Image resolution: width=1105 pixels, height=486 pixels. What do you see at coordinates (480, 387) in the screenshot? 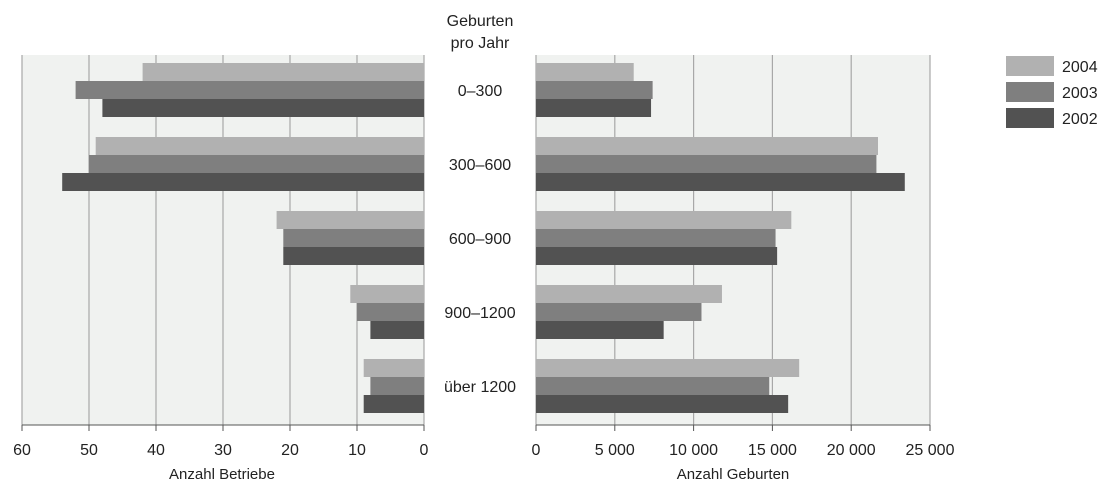
I see `category-label: über 1200` at bounding box center [480, 387].